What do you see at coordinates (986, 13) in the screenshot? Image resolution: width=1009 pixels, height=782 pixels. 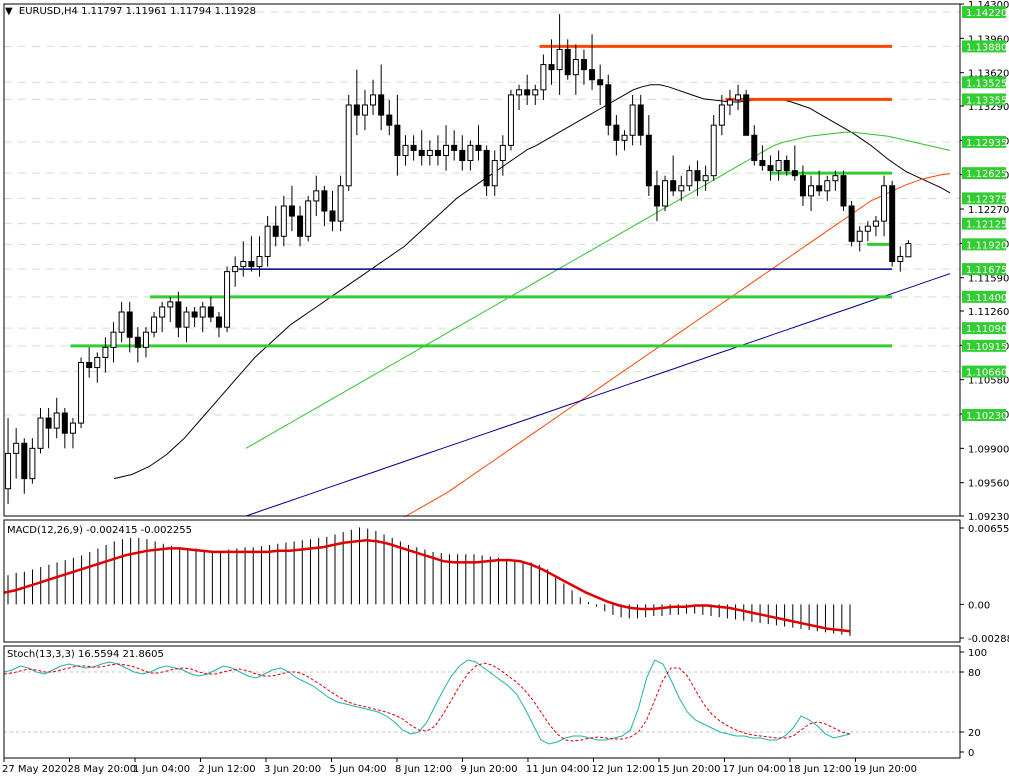 I see `level-label: 1.14220` at bounding box center [986, 13].